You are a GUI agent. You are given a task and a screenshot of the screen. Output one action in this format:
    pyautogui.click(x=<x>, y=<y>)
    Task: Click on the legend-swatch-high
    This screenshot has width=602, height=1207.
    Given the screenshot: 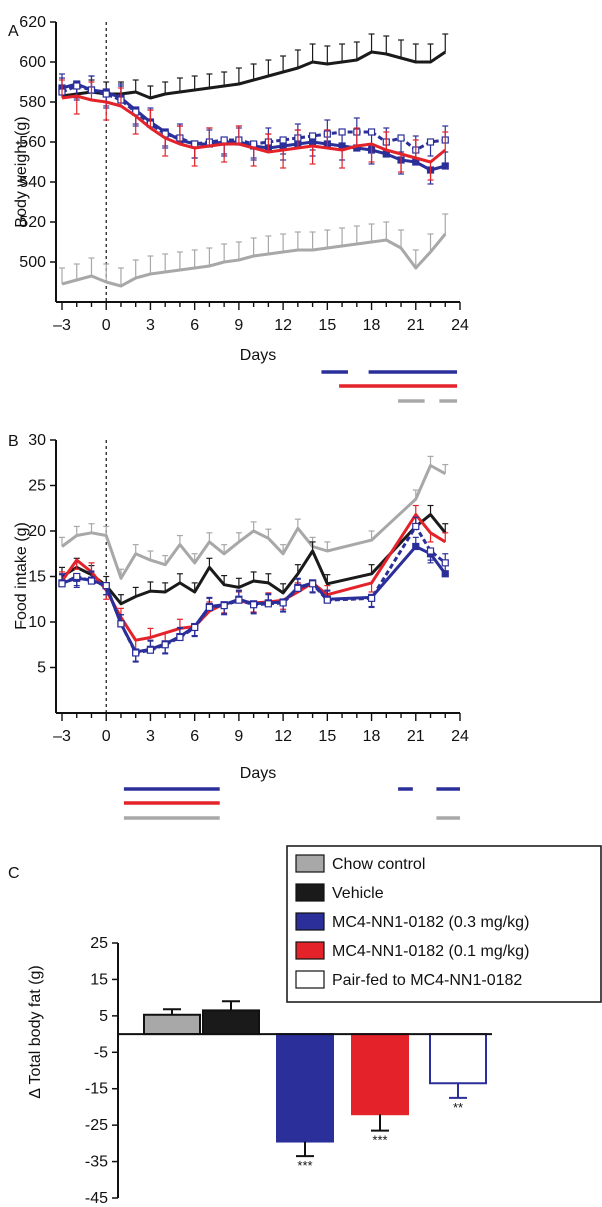 What is the action you would take?
    pyautogui.click(x=310, y=921)
    